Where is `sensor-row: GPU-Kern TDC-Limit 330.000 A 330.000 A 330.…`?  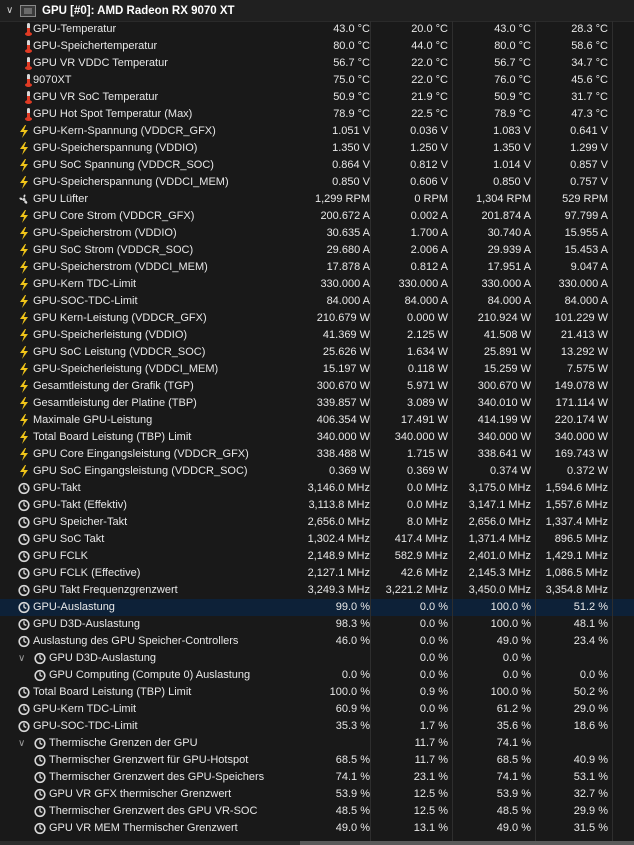 sensor-row: GPU-Kern TDC-Limit 330.000 A 330.000 A 330.… is located at coordinates (317, 284).